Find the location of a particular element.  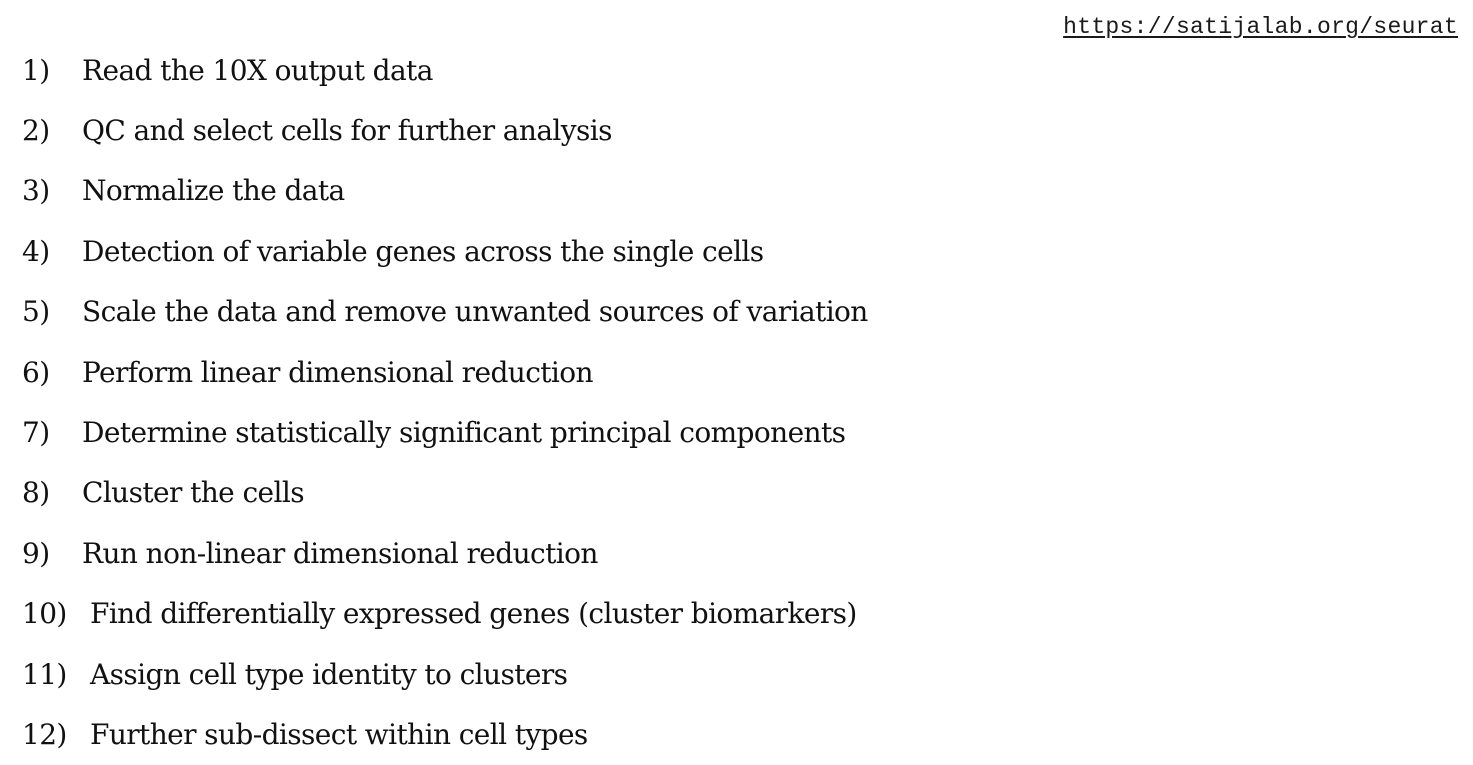

step-text: Read the 10X output data is located at coordinates (257, 70).